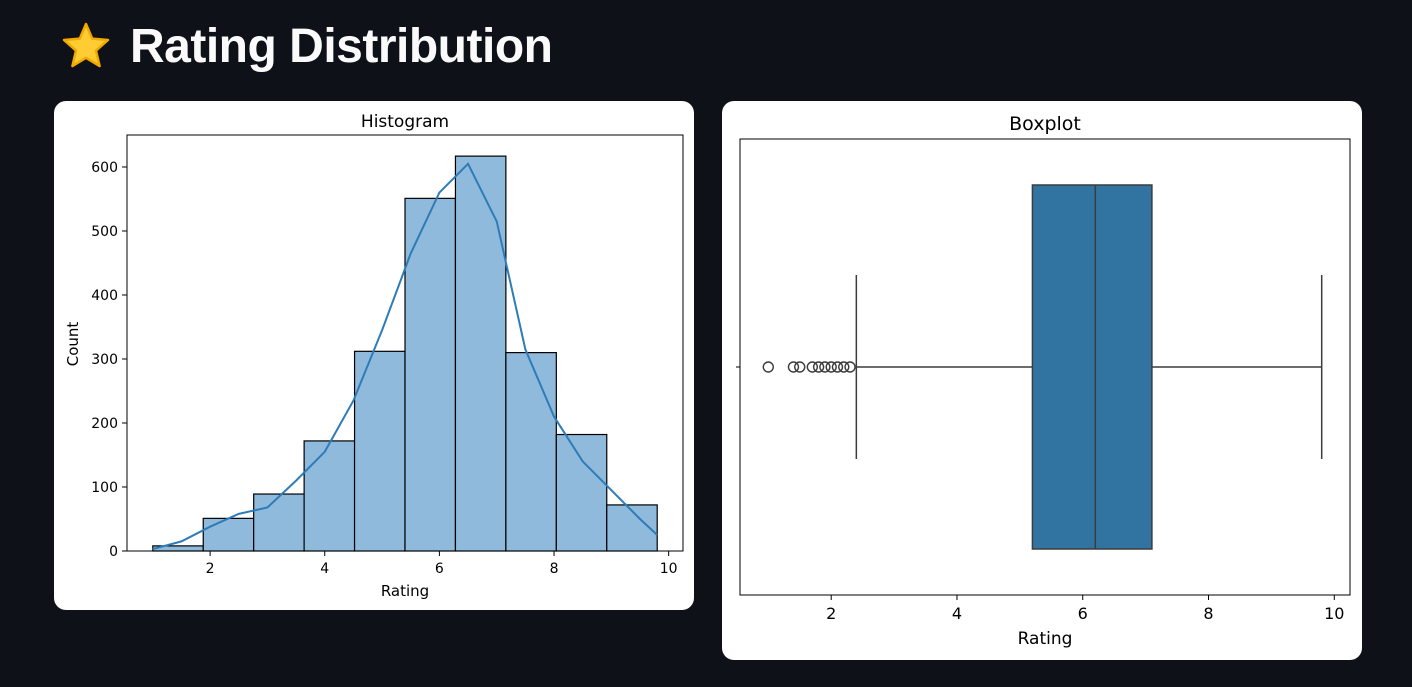 The width and height of the screenshot is (1412, 687). I want to click on star-icon, so click(86, 45).